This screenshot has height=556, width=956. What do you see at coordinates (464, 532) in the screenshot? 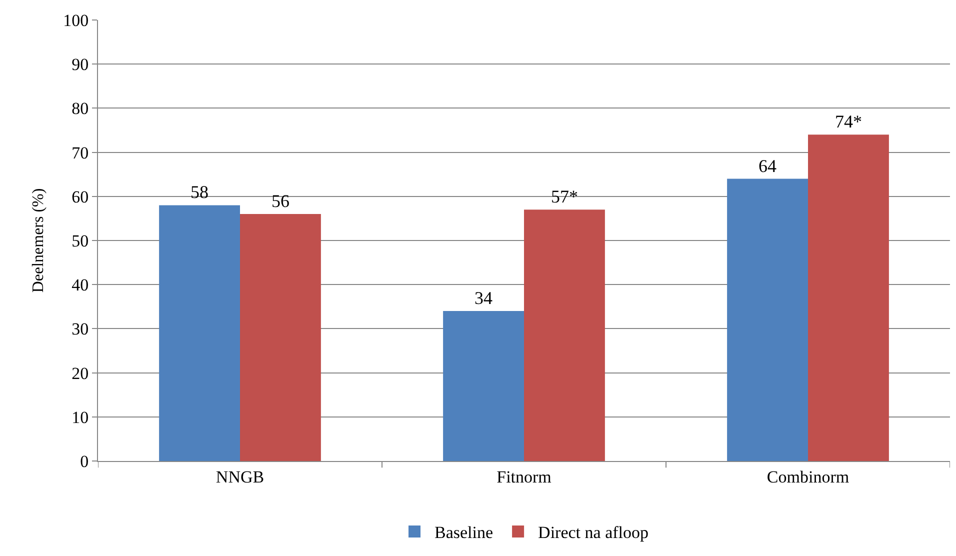
I see `legend-label: Baseline` at bounding box center [464, 532].